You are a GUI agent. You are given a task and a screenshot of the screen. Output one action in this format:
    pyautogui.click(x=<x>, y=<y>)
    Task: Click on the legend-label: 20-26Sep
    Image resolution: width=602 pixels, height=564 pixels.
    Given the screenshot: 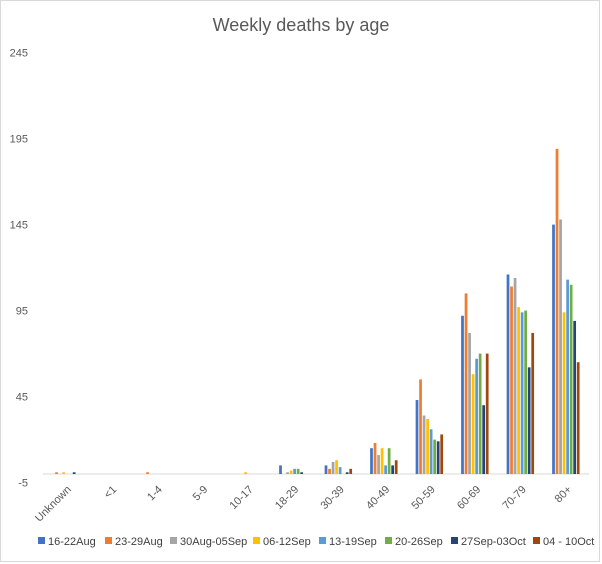 What is the action you would take?
    pyautogui.click(x=419, y=542)
    